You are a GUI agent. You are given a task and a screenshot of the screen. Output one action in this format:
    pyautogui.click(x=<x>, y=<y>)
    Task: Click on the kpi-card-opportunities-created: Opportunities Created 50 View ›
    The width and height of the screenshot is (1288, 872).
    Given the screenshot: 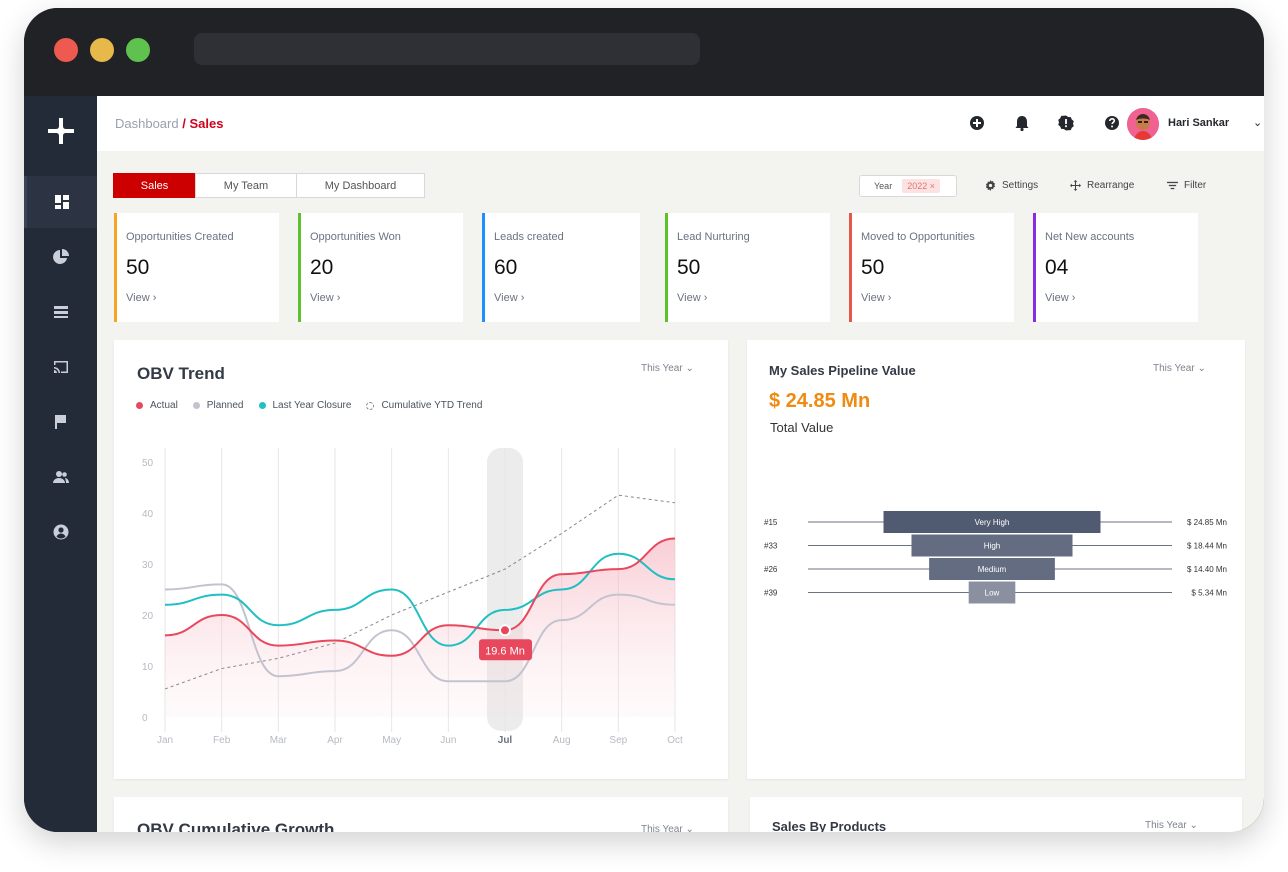 What is the action you would take?
    pyautogui.click(x=196, y=267)
    